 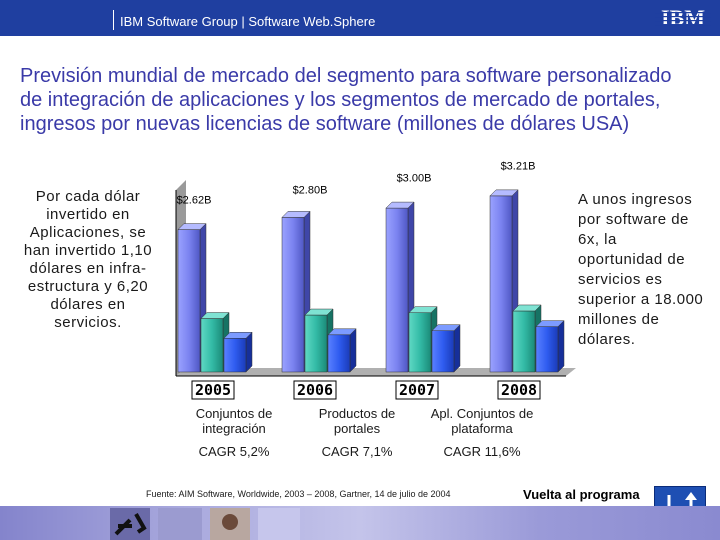 I want to click on year-box-2006, so click(x=315, y=390).